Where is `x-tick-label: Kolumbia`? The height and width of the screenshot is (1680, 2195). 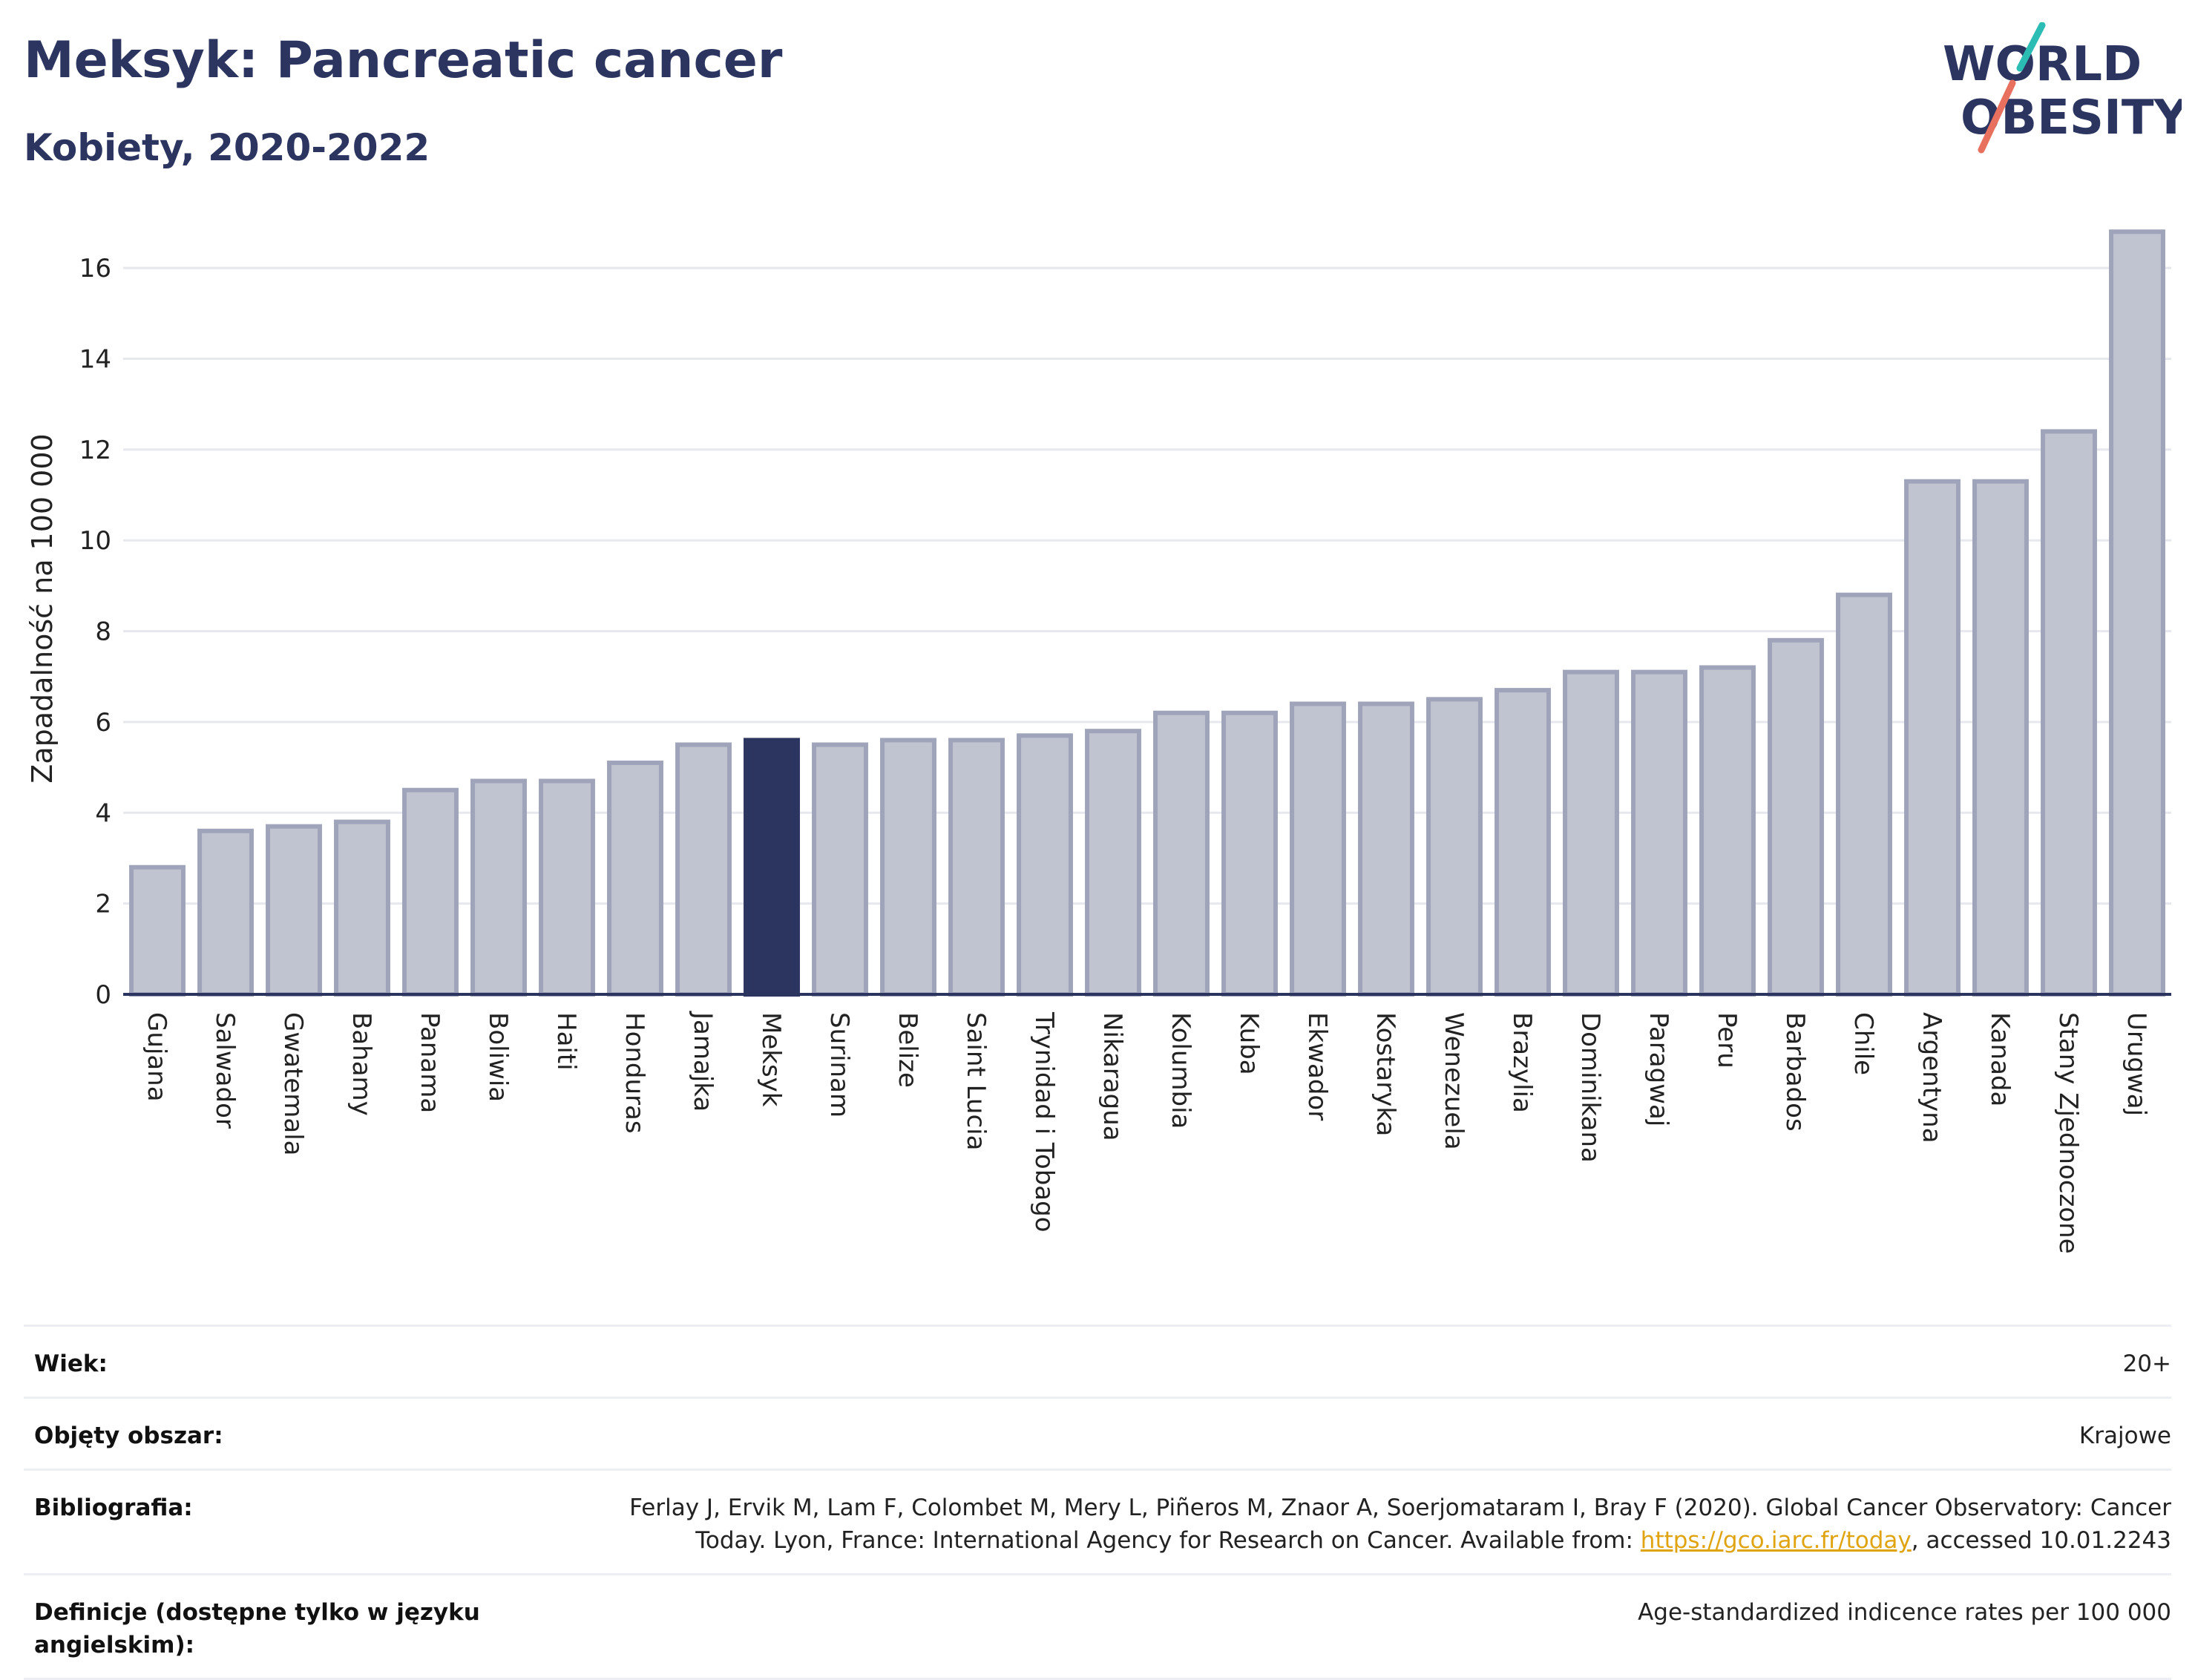 x-tick-label: Kolumbia is located at coordinates (1180, 1071).